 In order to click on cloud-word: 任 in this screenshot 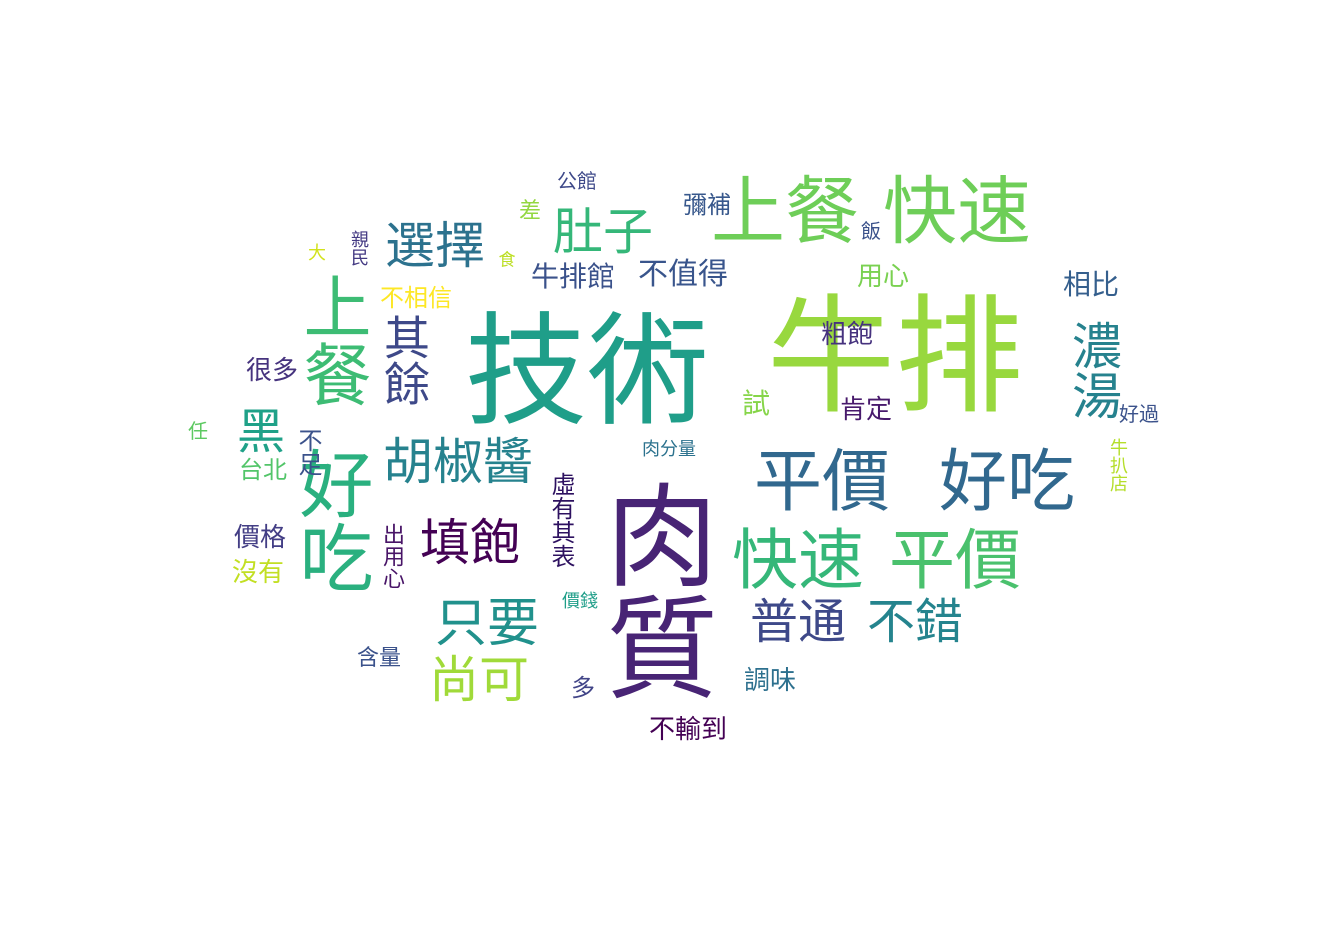, I will do `click(198, 431)`.